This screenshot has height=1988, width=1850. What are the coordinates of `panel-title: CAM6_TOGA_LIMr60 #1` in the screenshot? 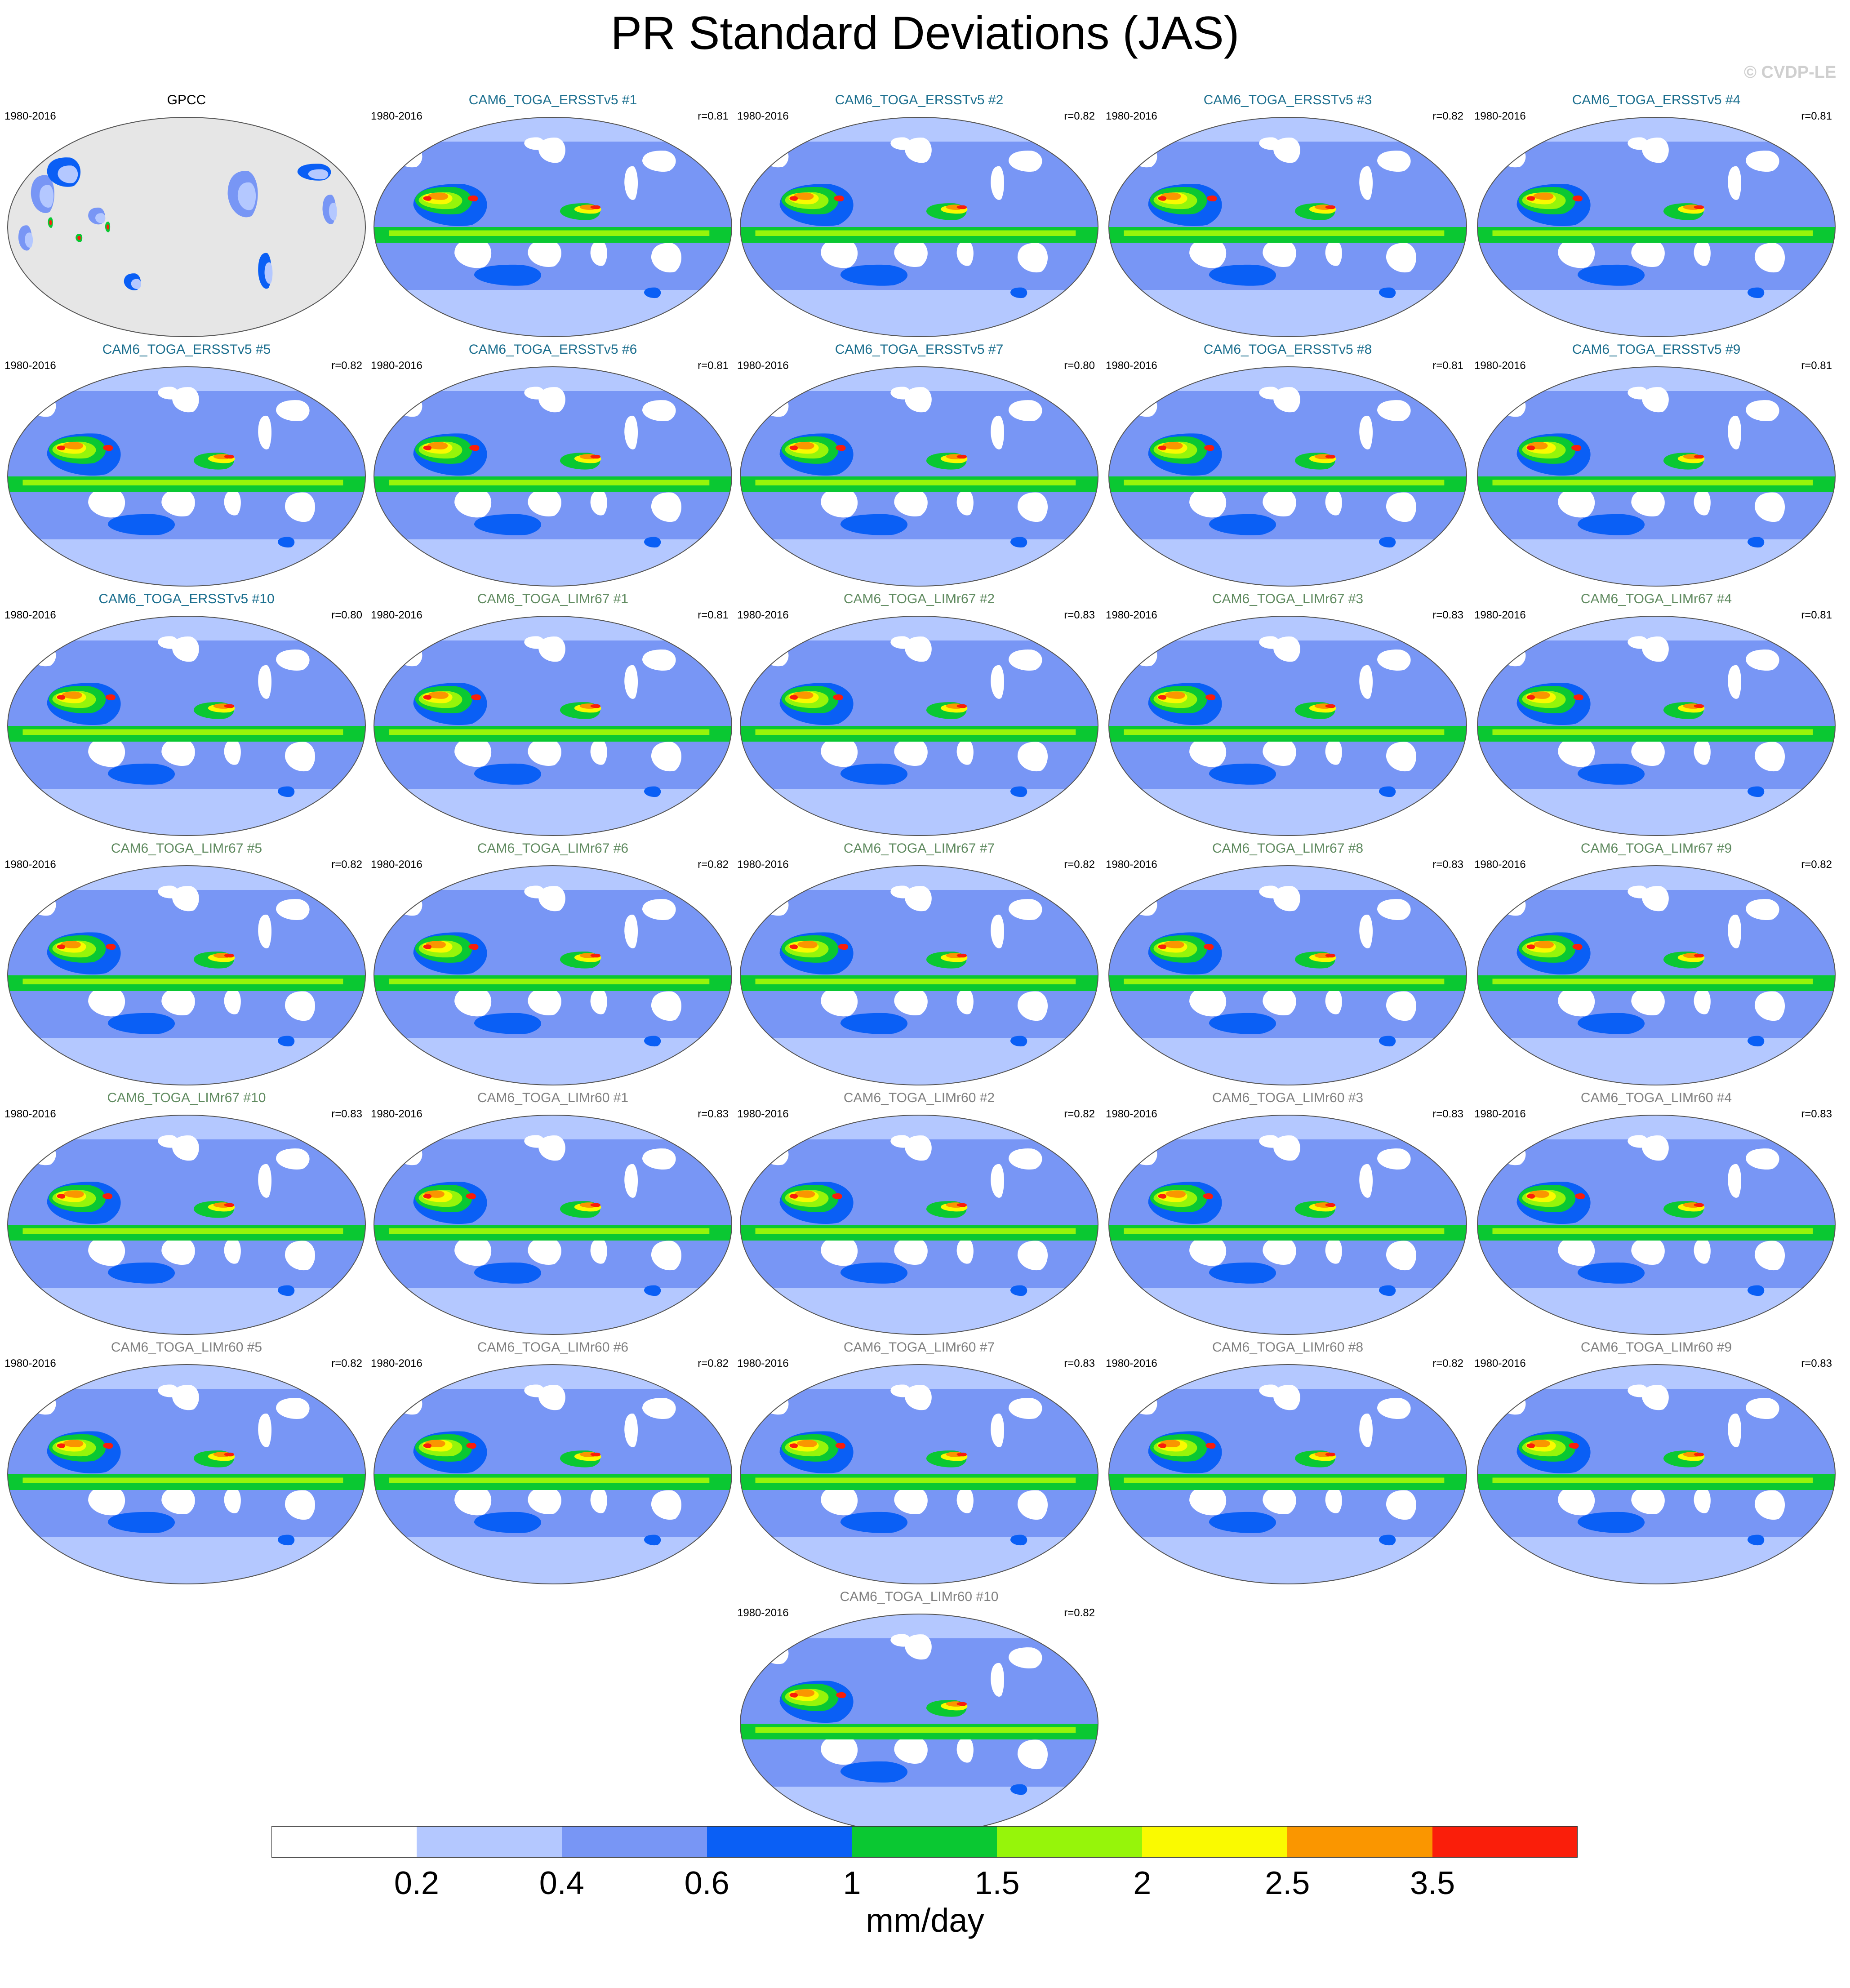 It's located at (553, 1097).